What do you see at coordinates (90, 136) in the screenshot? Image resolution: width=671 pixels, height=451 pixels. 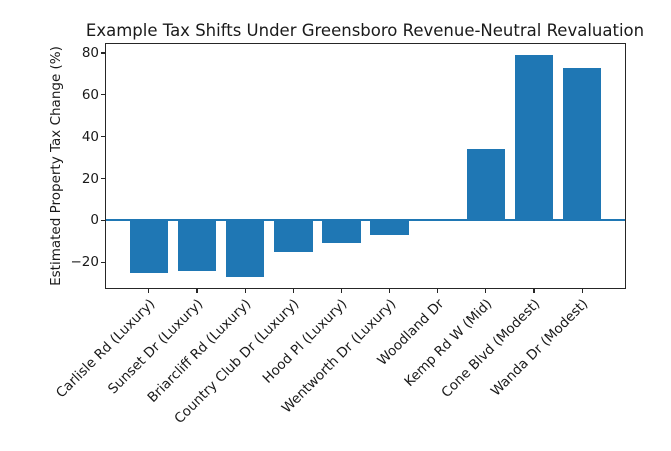 I see `y-tick-label: 40` at bounding box center [90, 136].